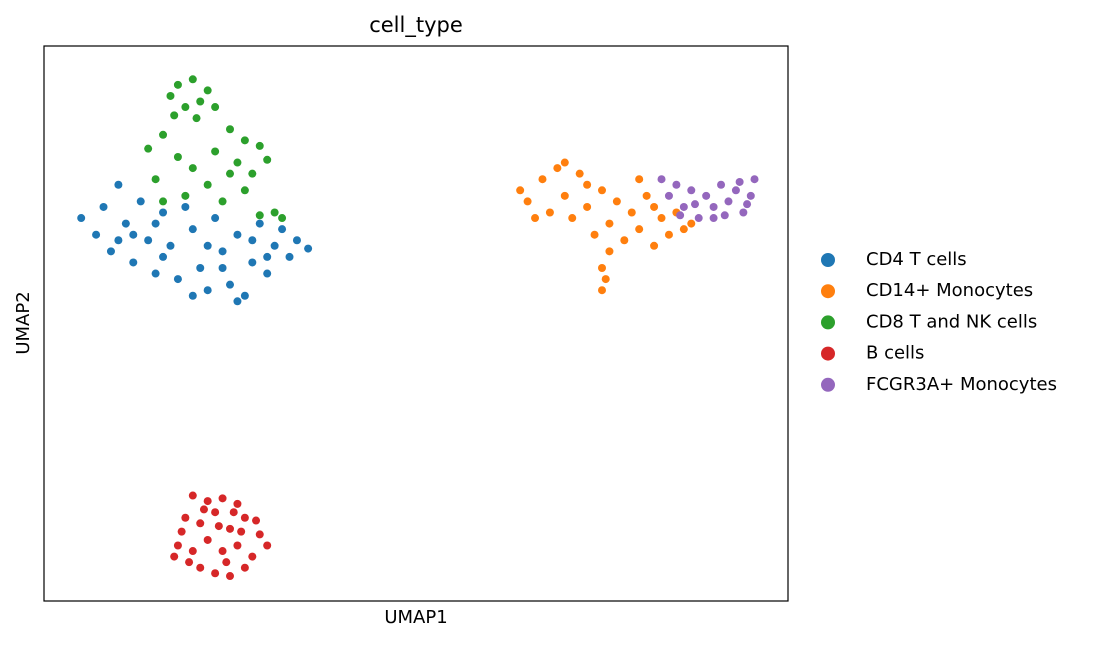 The image size is (1111, 645). What do you see at coordinates (895, 353) in the screenshot?
I see `legend-label: B cells` at bounding box center [895, 353].